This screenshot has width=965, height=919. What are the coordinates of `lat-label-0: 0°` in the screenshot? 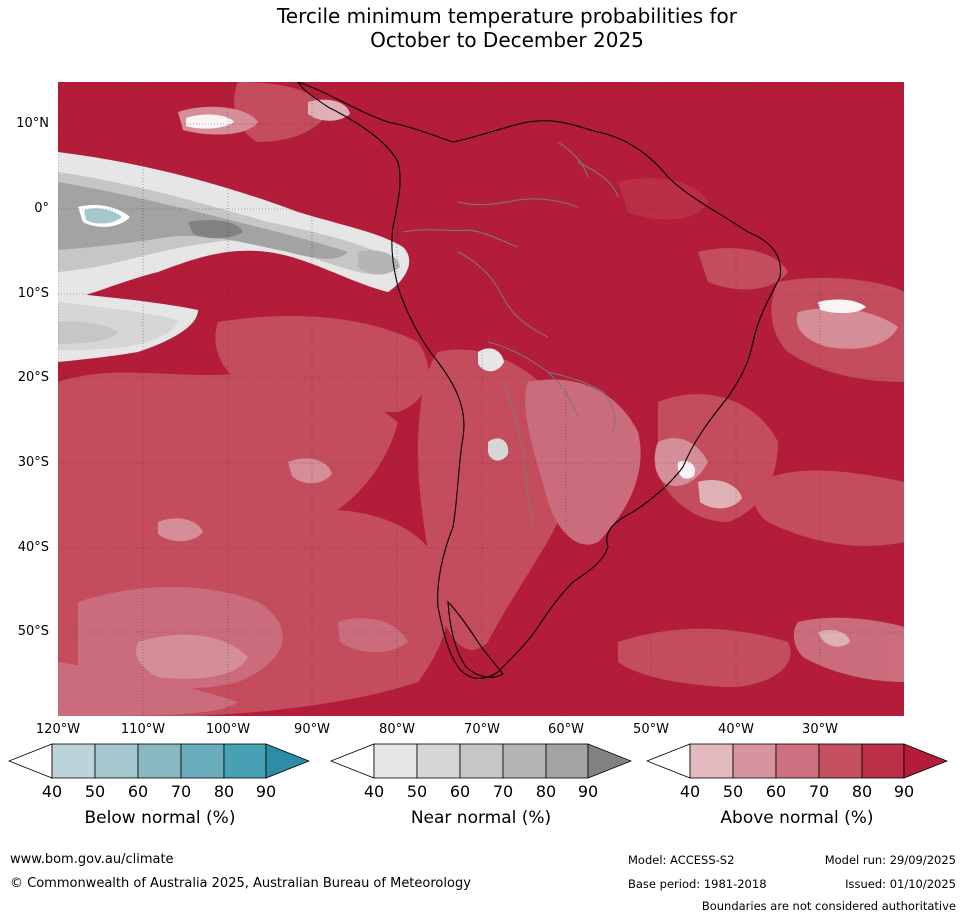 It's located at (41, 208).